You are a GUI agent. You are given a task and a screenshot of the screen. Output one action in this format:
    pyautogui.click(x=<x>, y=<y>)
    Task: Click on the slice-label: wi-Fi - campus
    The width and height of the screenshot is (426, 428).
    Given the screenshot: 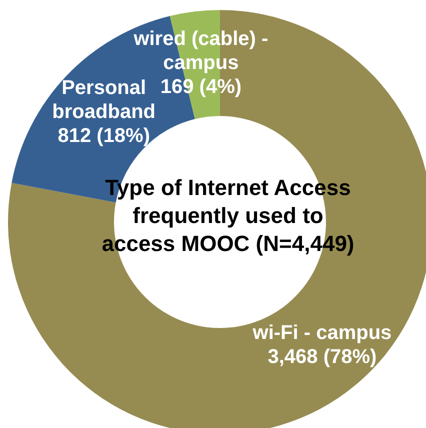 What is the action you would take?
    pyautogui.click(x=322, y=333)
    